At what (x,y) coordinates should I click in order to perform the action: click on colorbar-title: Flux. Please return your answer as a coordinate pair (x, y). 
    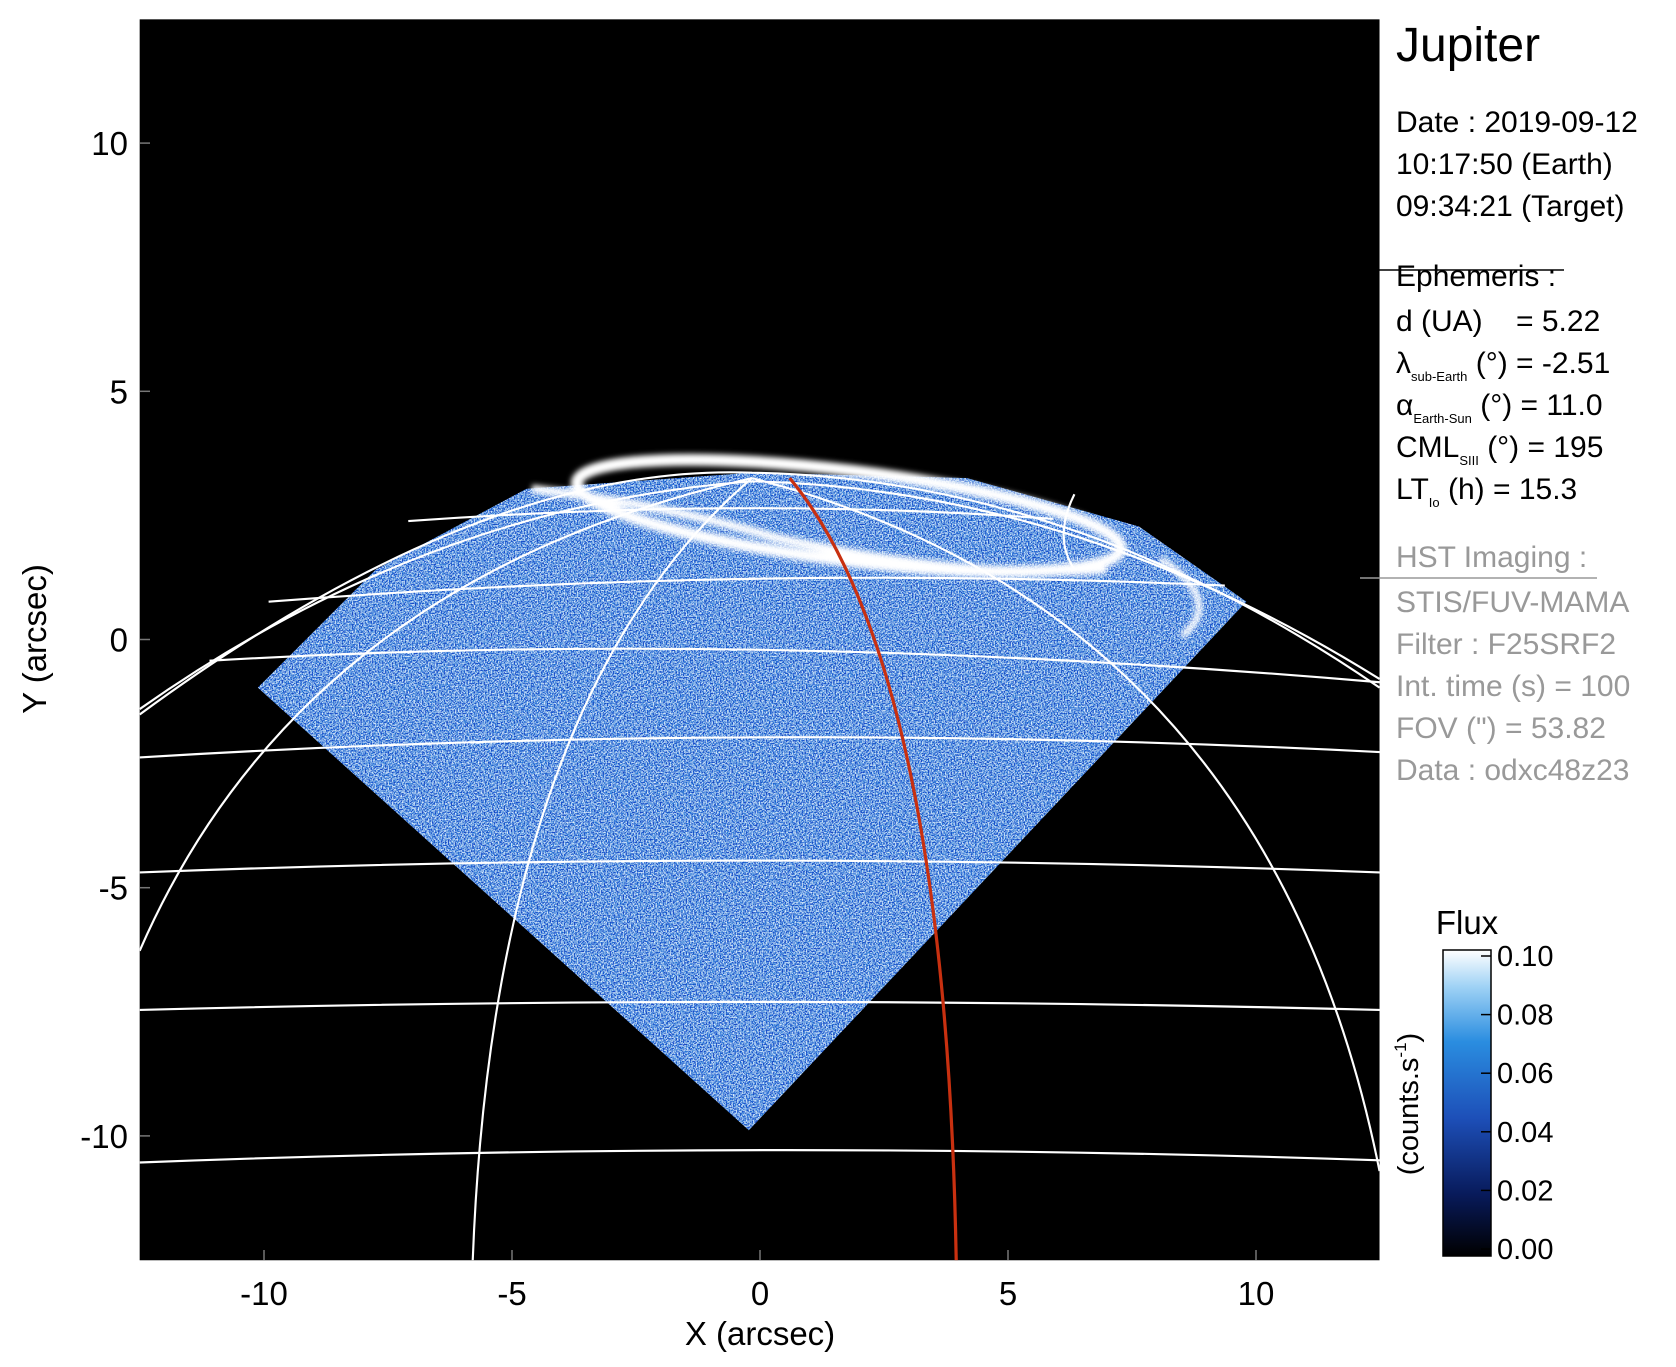
    Looking at the image, I should click on (1467, 922).